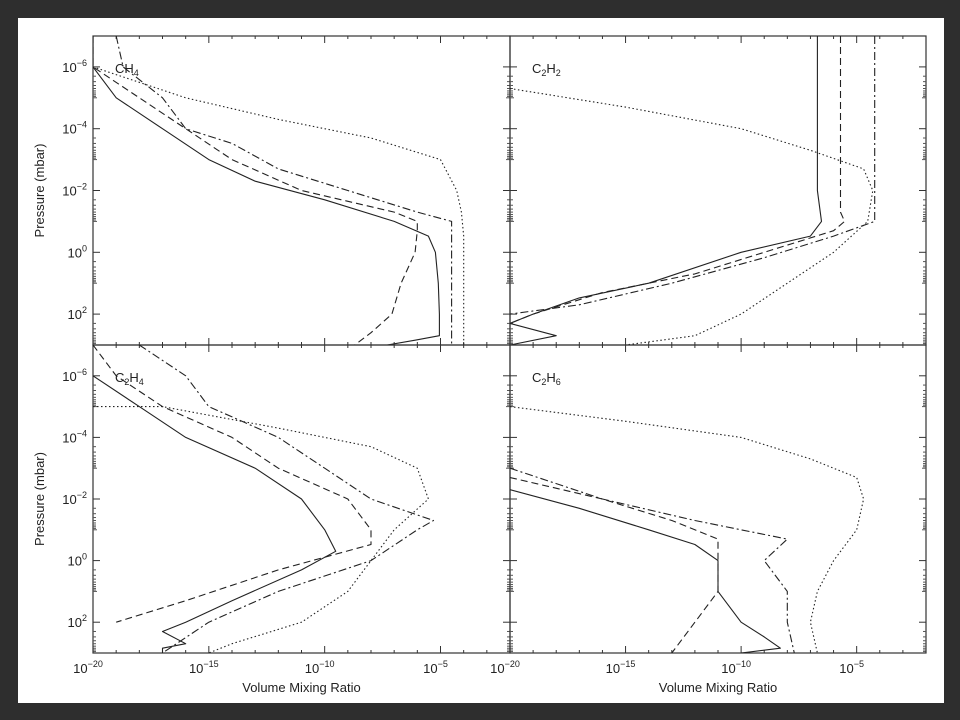 Image resolution: width=960 pixels, height=720 pixels. Describe the element at coordinates (546, 69) in the screenshot. I see `species-label: C2H2` at that location.